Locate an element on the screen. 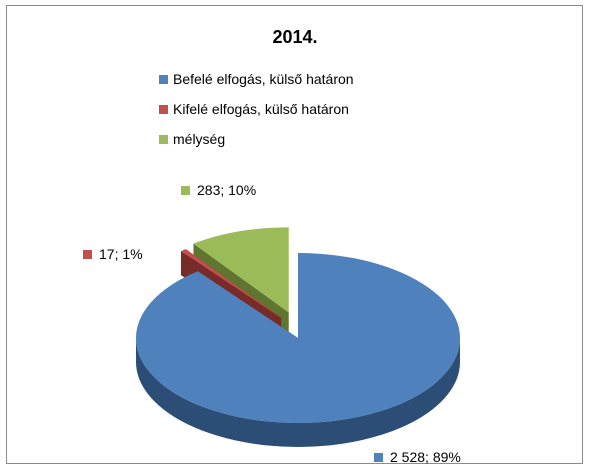 Image resolution: width=590 pixels, height=470 pixels. pie-slice-top-depth is located at coordinates (241, 270).